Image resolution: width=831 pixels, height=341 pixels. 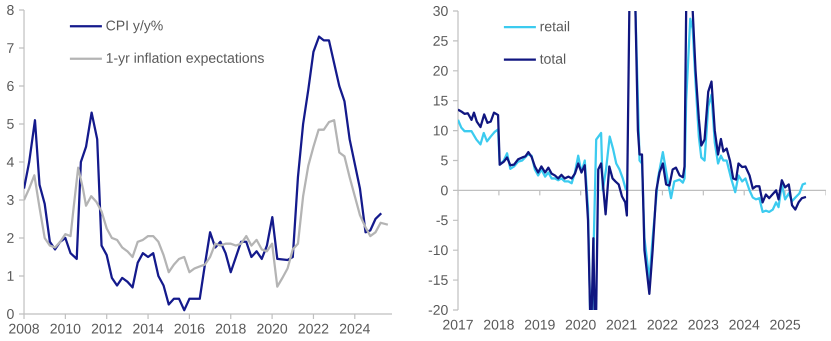 What do you see at coordinates (553, 59) in the screenshot?
I see `legend-label: total` at bounding box center [553, 59].